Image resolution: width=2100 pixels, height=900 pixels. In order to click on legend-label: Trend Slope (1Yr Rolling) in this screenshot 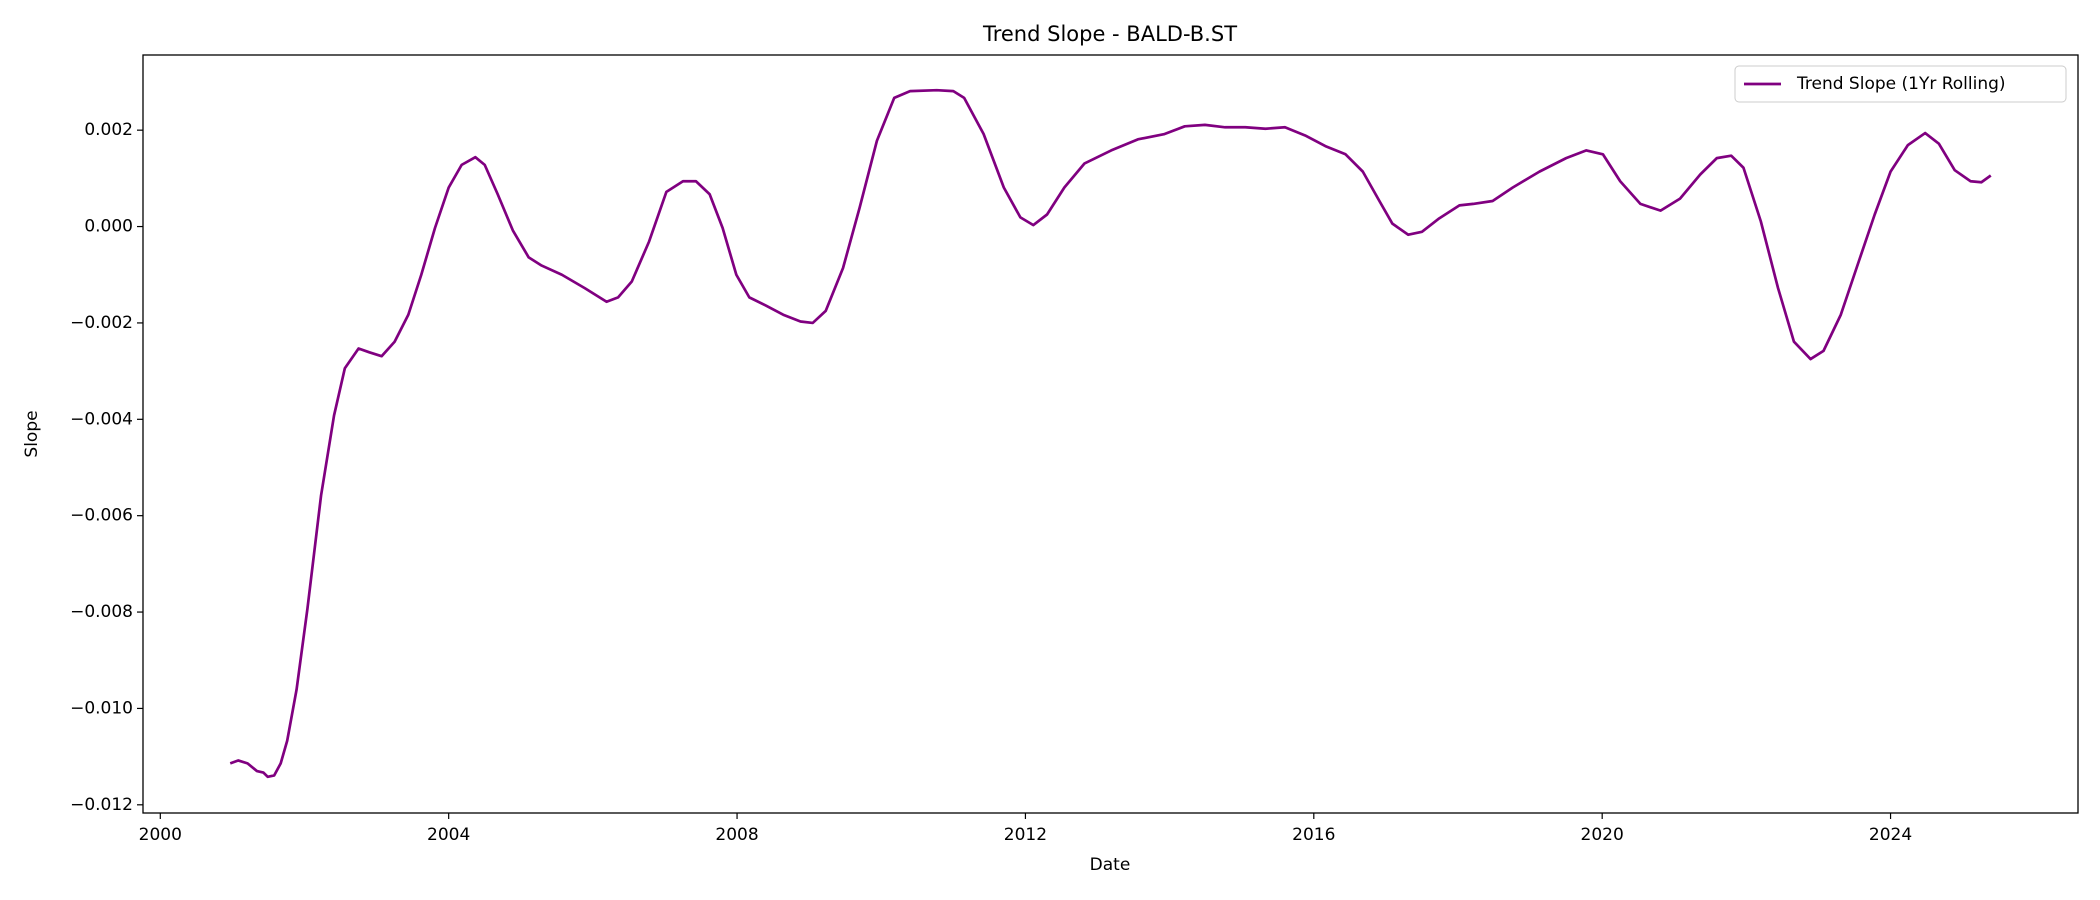, I will do `click(1901, 84)`.